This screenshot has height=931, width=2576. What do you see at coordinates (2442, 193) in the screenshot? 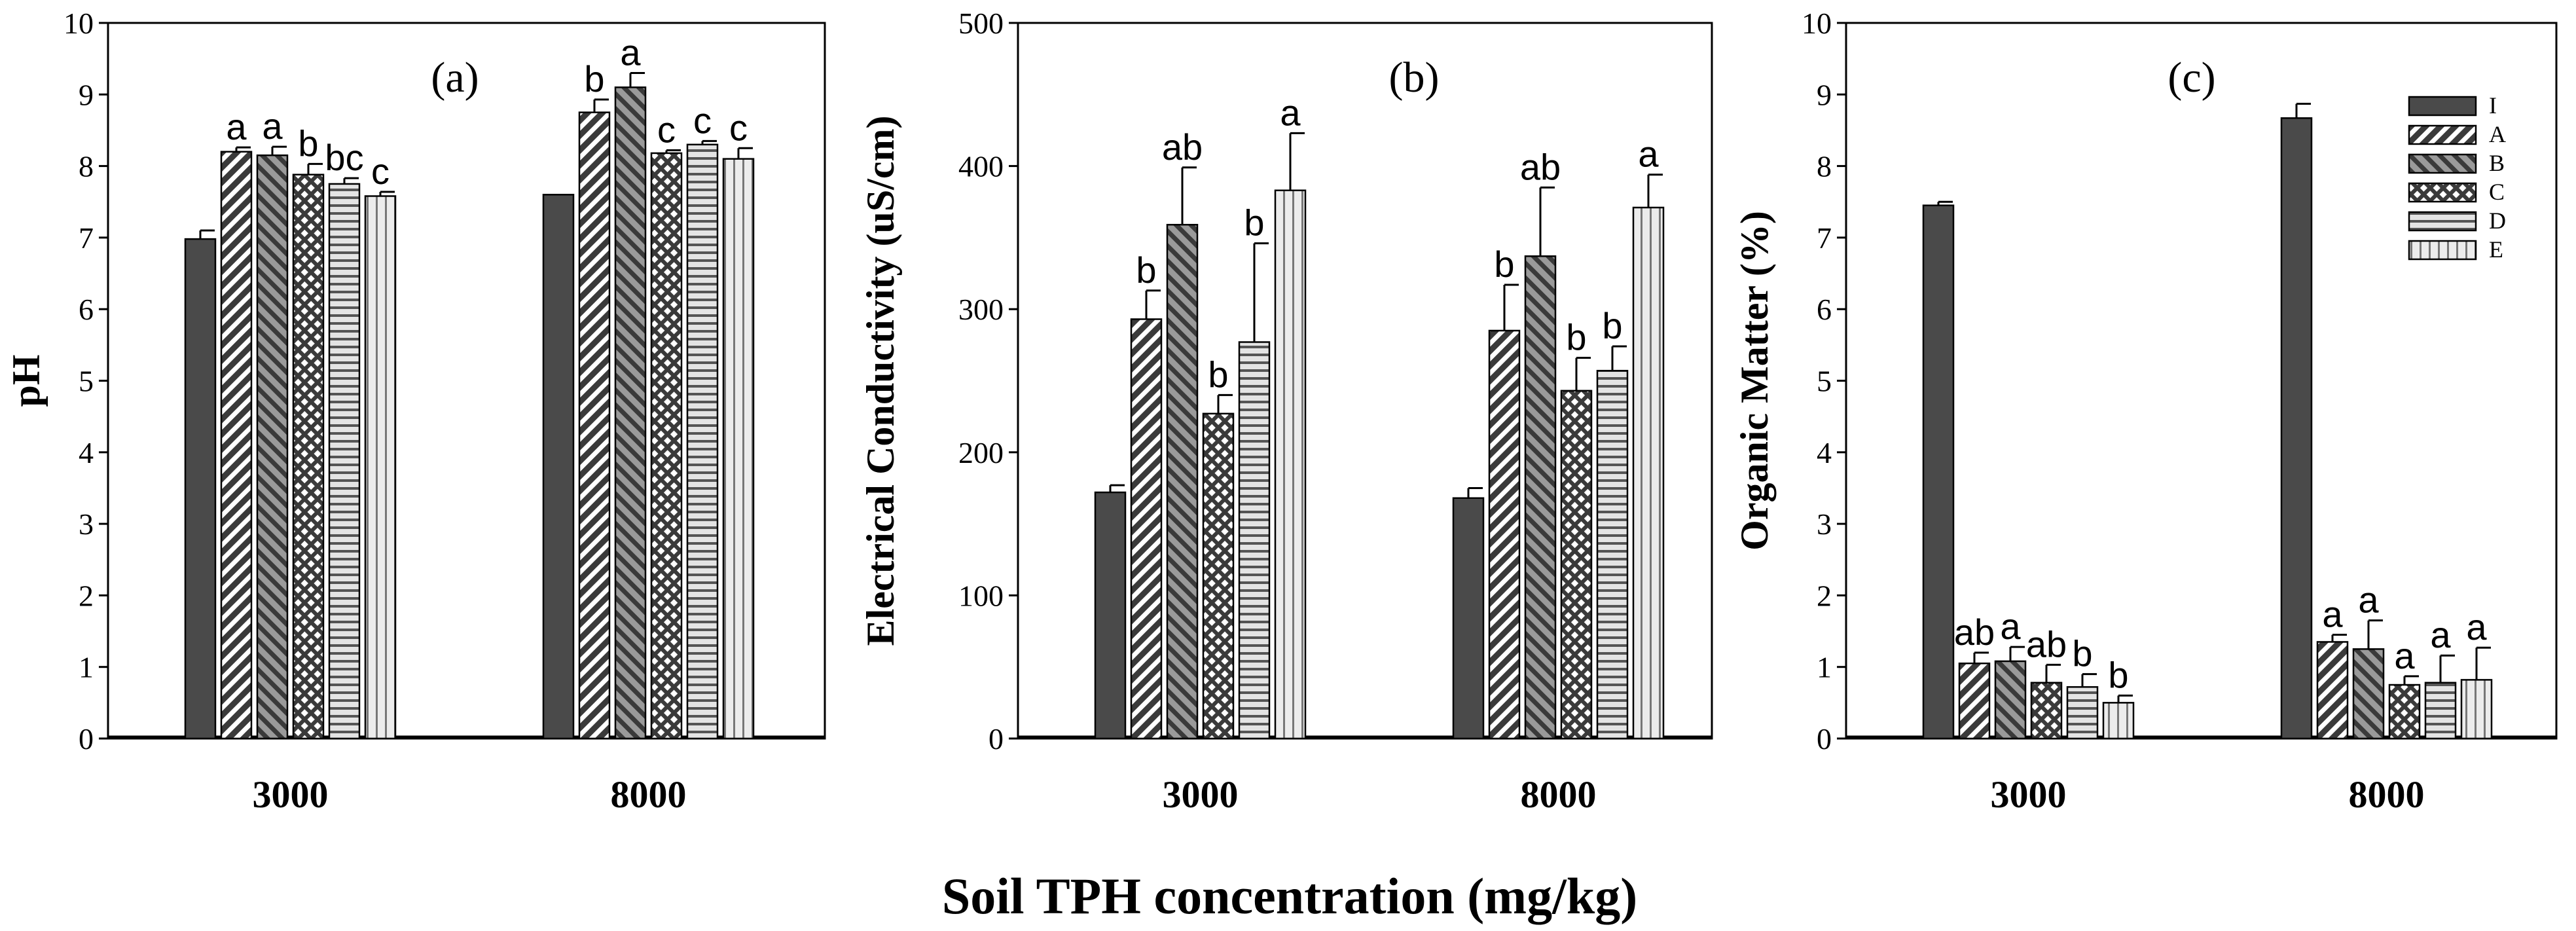
I see `legend-swatch-C` at bounding box center [2442, 193].